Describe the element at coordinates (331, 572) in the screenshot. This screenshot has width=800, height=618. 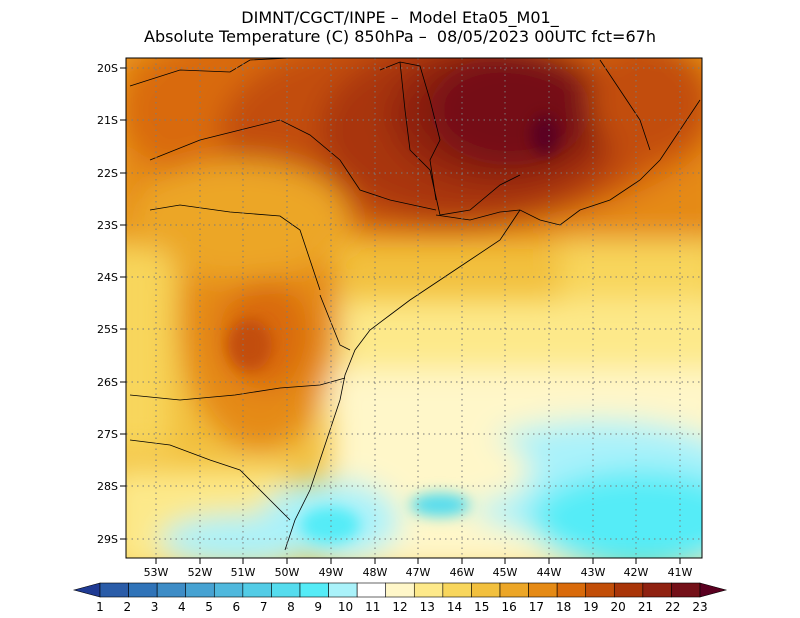
I see `lon-label-49w: 49W` at that location.